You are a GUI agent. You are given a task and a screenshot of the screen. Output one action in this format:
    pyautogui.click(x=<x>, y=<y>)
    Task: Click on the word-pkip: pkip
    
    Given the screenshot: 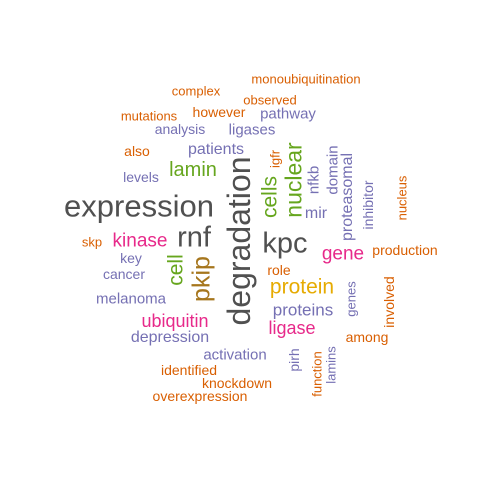 What is the action you would take?
    pyautogui.click(x=201, y=279)
    